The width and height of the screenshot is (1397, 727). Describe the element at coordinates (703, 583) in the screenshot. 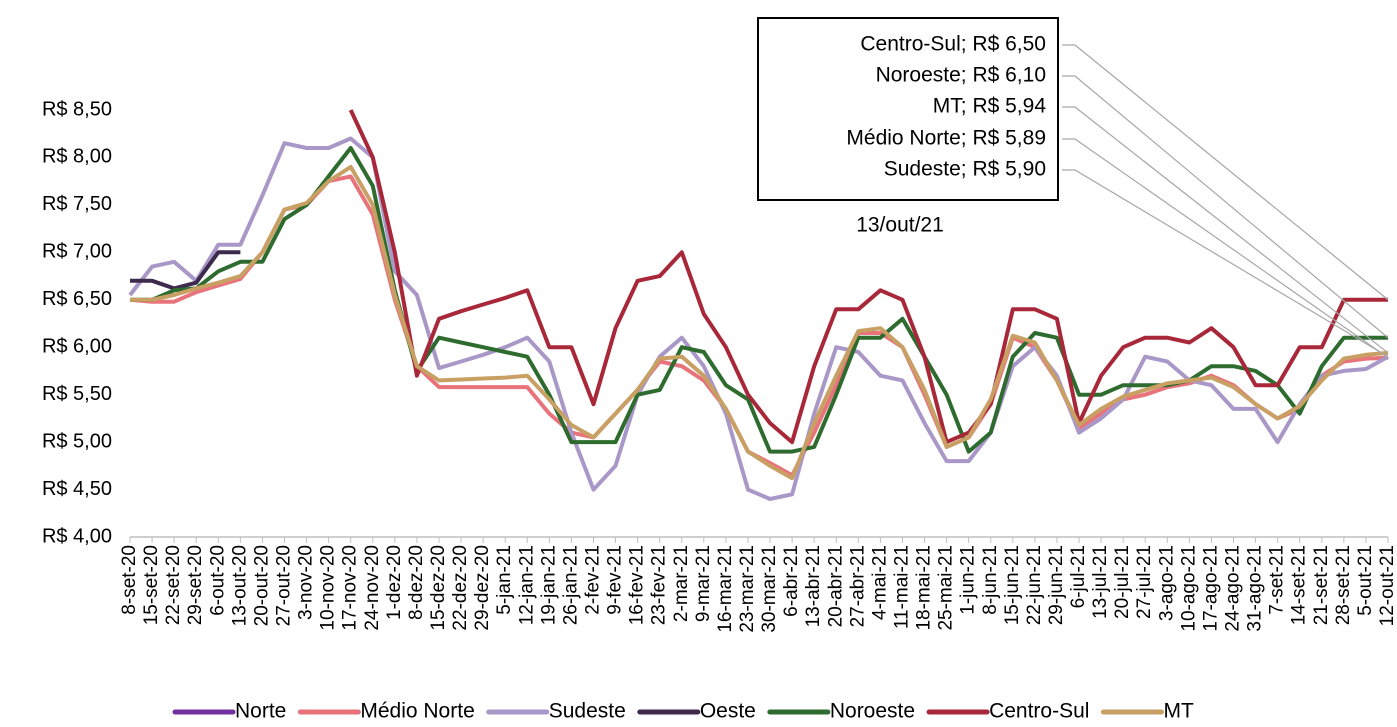

I see `x-tick-label: 9-mar-21` at that location.